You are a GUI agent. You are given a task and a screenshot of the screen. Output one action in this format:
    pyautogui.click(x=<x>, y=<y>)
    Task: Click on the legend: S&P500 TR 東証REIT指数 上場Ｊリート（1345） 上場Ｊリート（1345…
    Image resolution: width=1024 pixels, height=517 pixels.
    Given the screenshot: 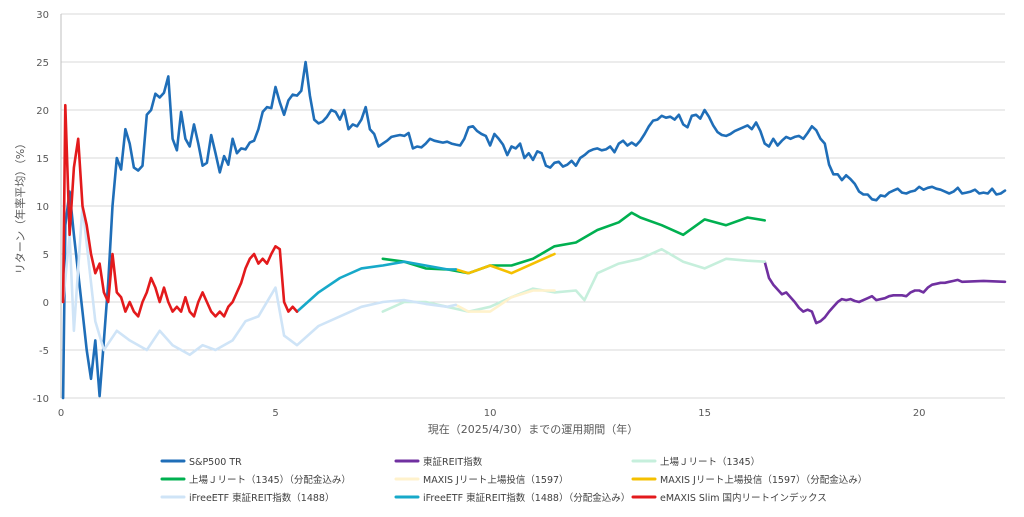 What is the action you would take?
    pyautogui.click(x=513, y=480)
    